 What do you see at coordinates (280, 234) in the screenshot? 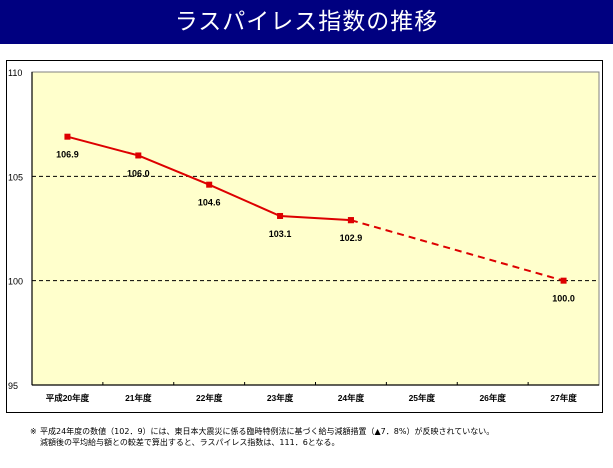
I see `data-label: 103.1` at bounding box center [280, 234].